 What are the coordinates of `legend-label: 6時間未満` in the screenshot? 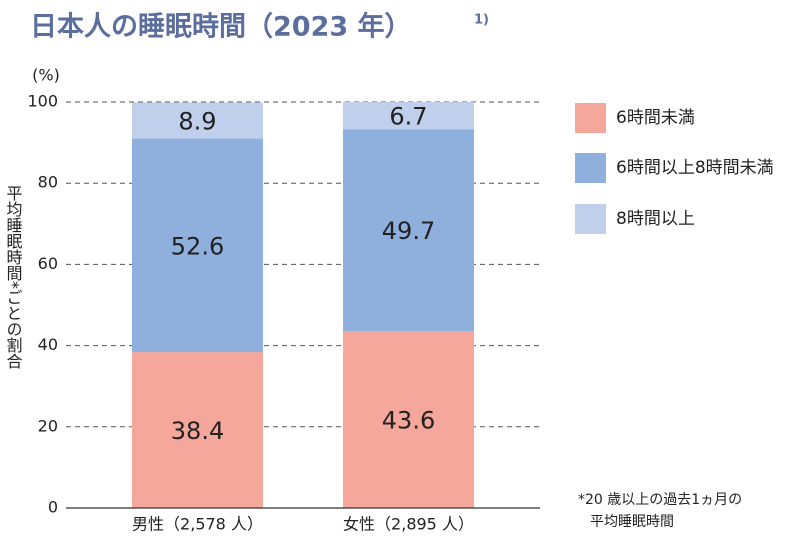 It's located at (655, 118).